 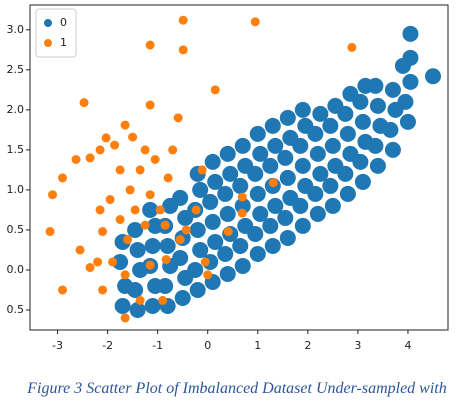 What do you see at coordinates (407, 345) in the screenshot?
I see `x-tick-label: 4` at bounding box center [407, 345].